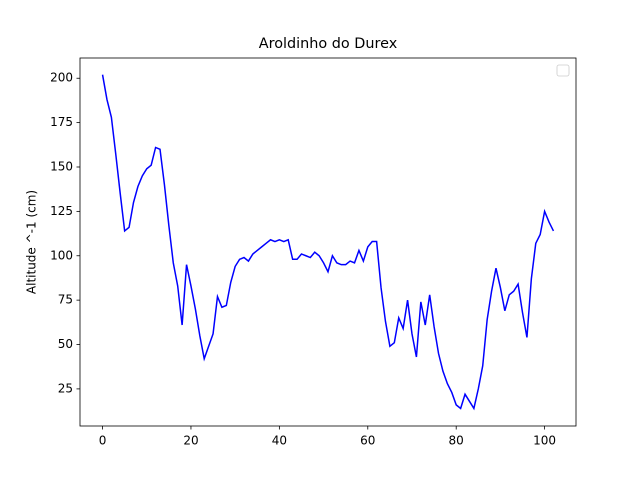 Image resolution: width=640 pixels, height=484 pixels. What do you see at coordinates (456, 441) in the screenshot?
I see `x-tick-label: 80` at bounding box center [456, 441].